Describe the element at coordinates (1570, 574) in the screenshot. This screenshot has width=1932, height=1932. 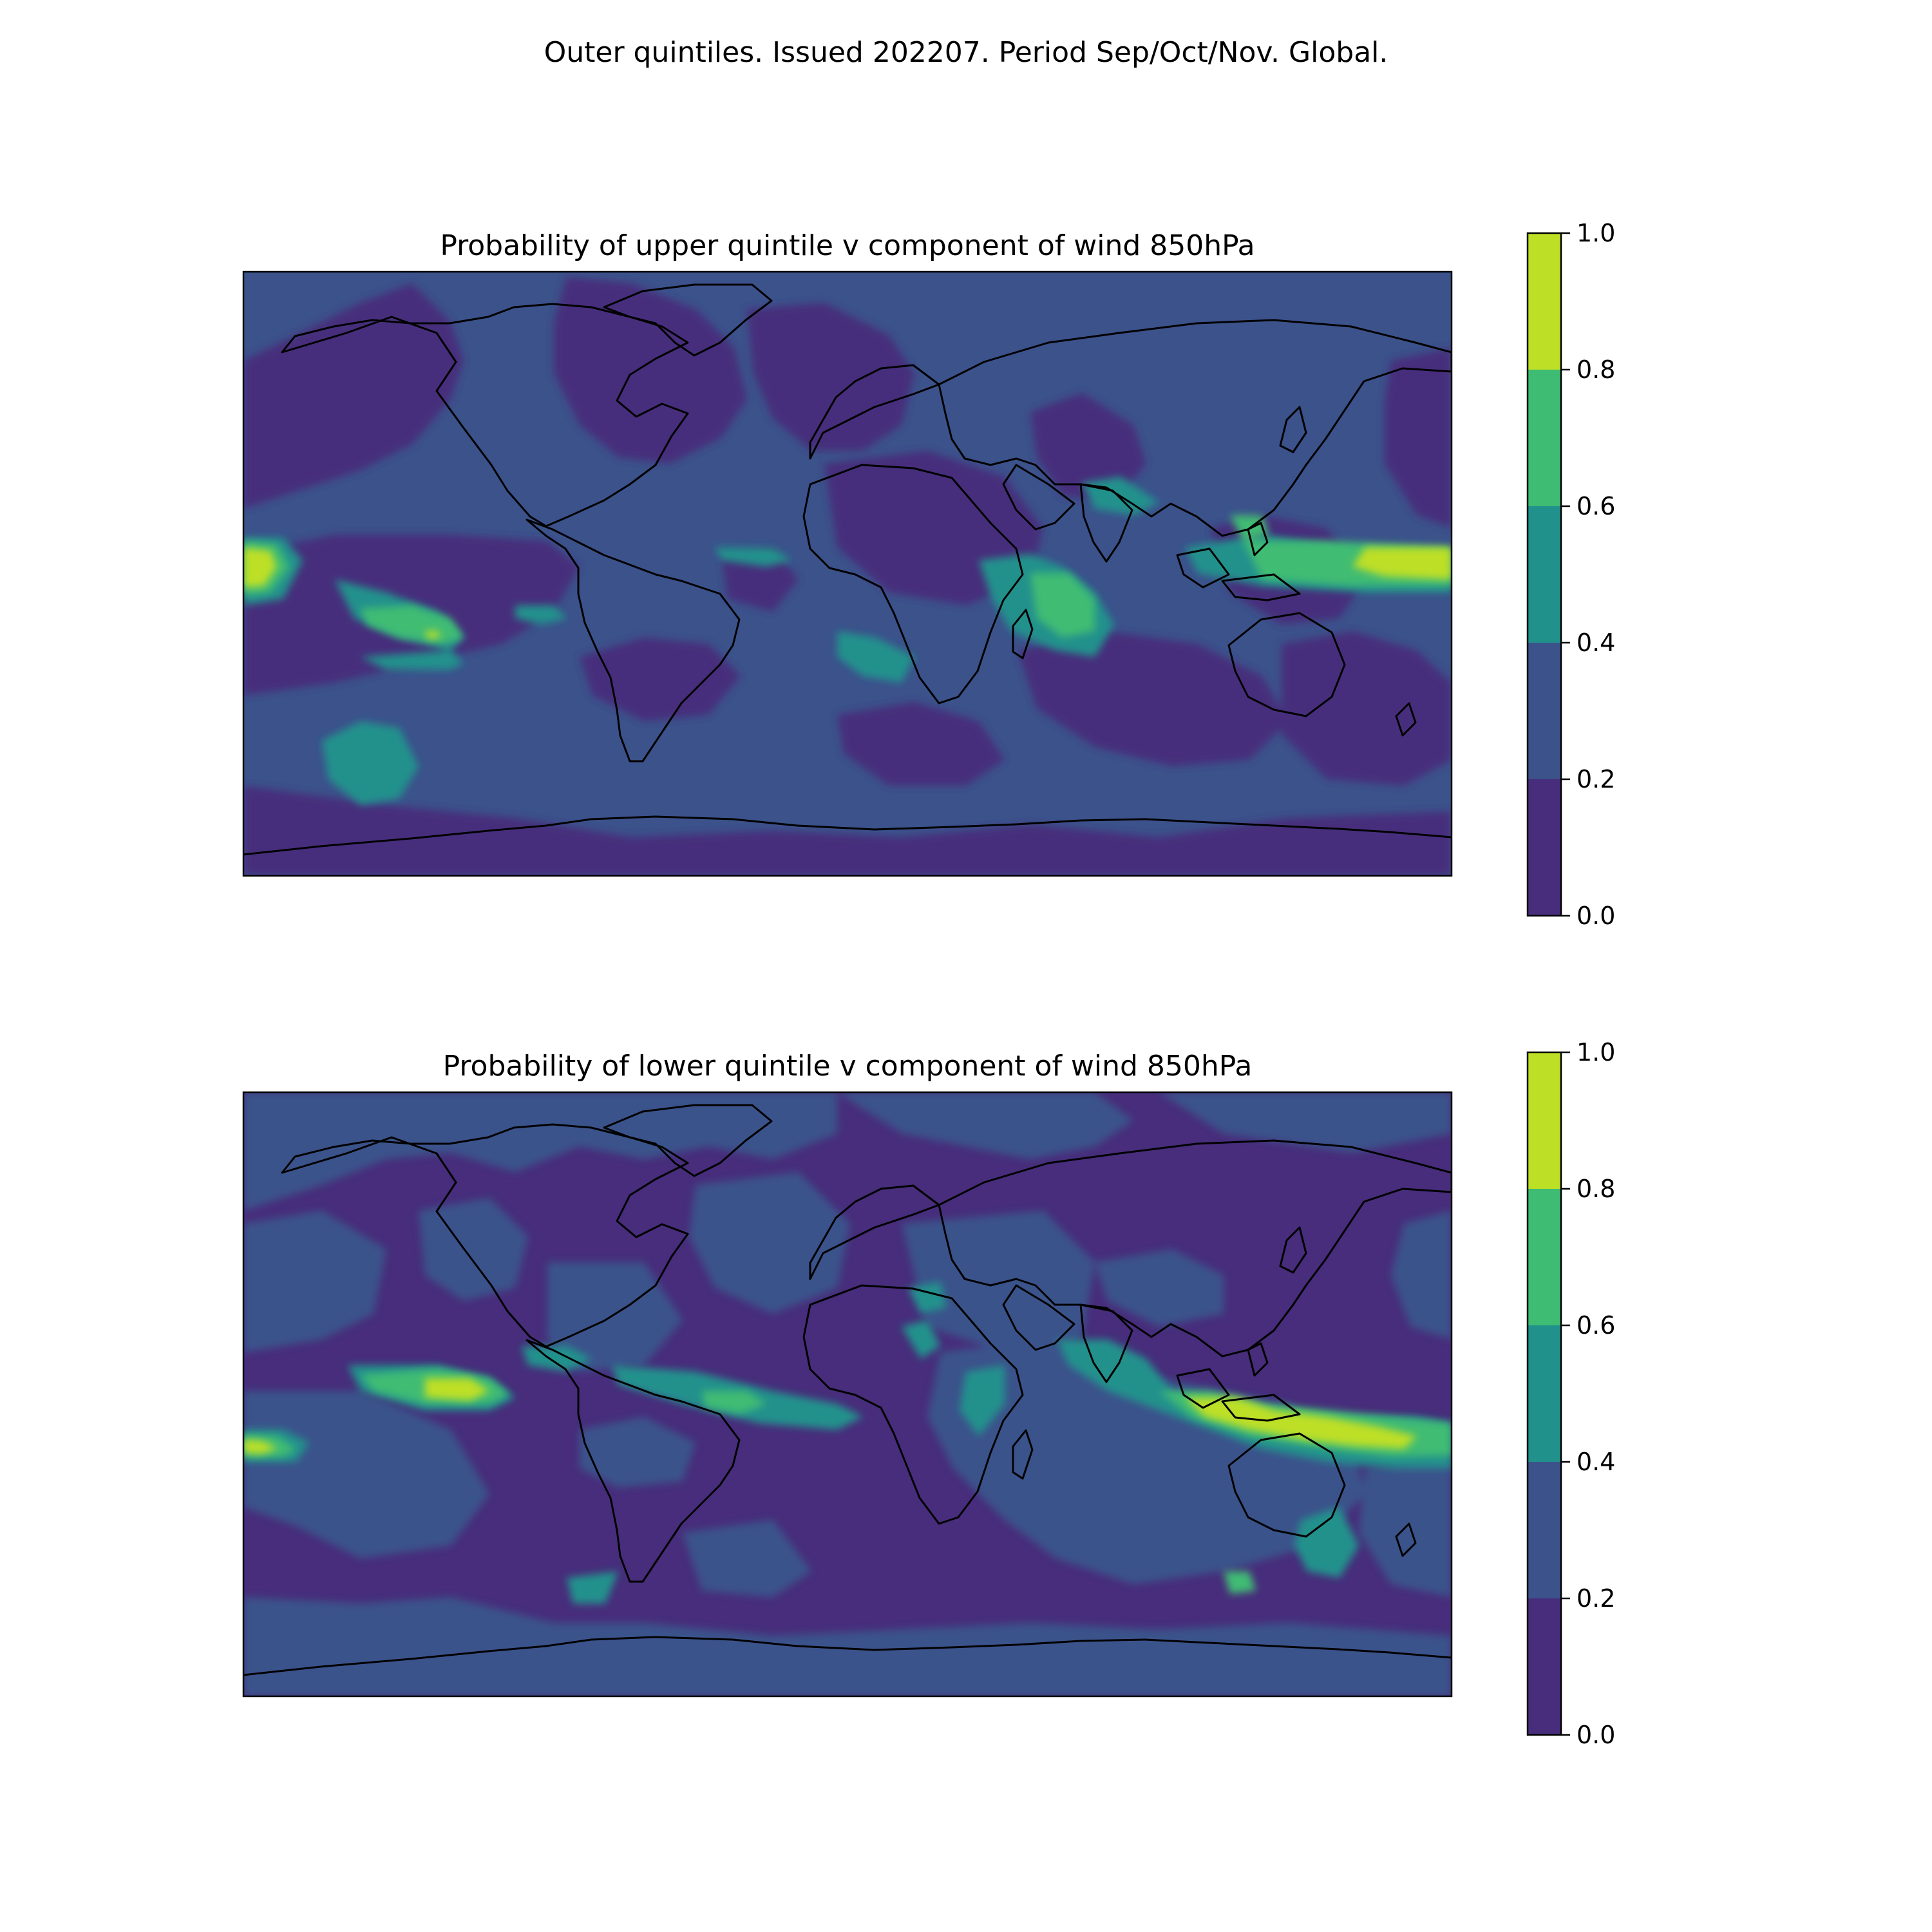
I see `upper-colorbar: 0.0 0.2 0.4 0.6 0.8 1.0` at that location.